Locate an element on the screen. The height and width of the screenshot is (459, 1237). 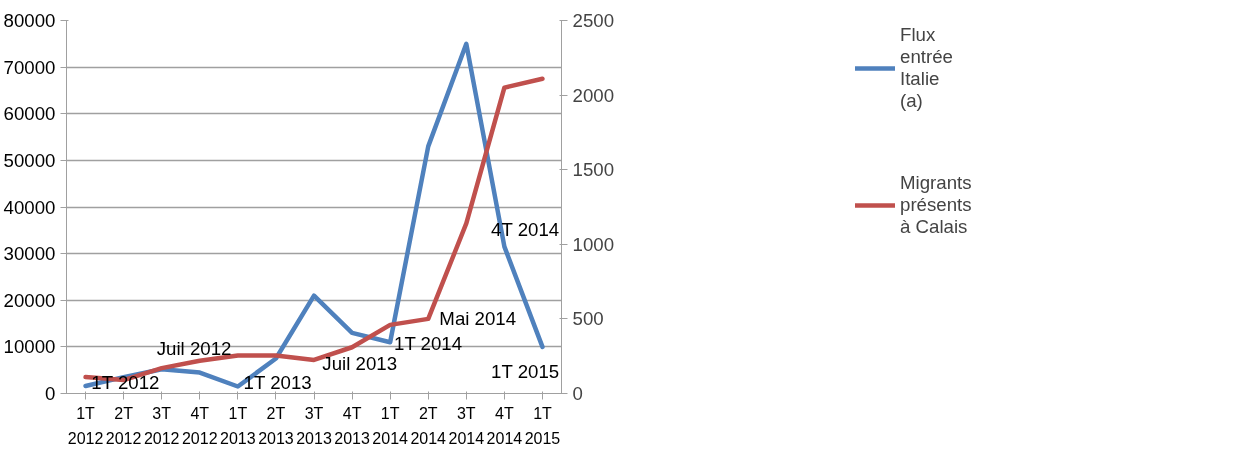
y-tick-label: 20000 is located at coordinates (29, 300).